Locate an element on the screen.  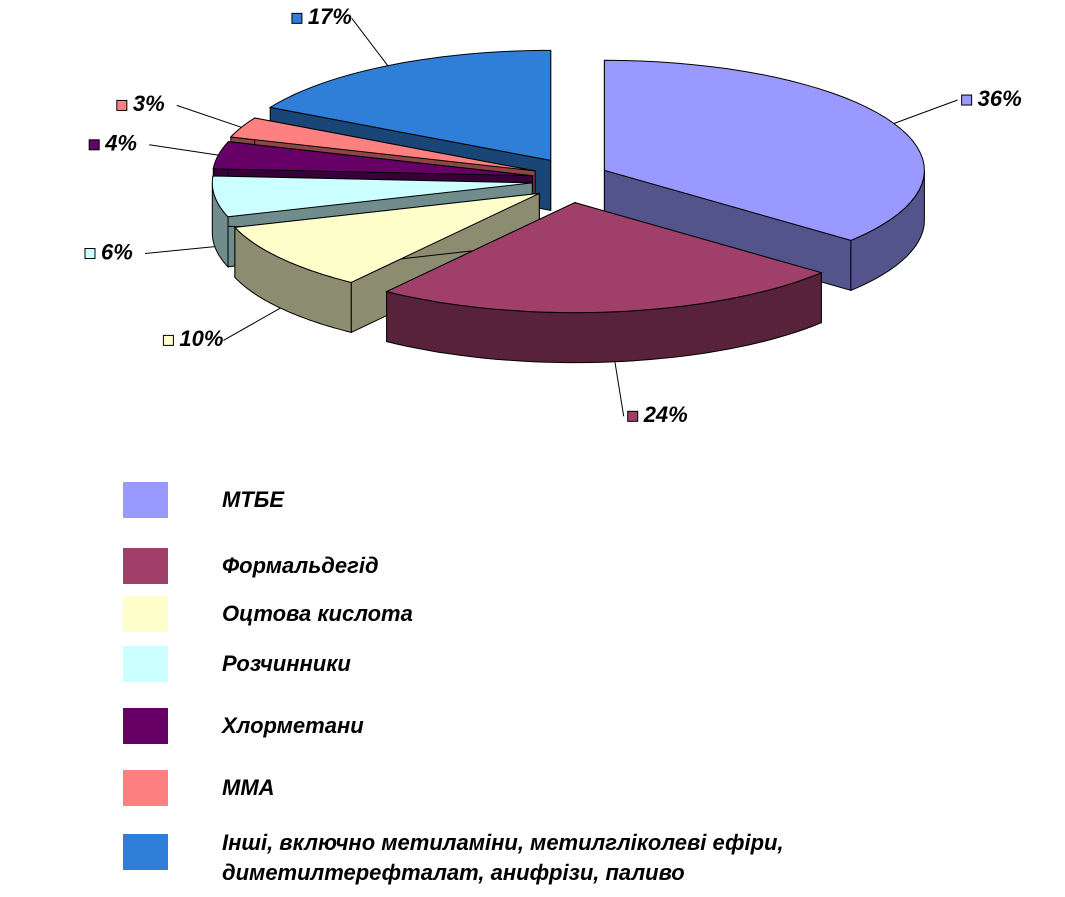
legend-label: Розчинники is located at coordinates (286, 663).